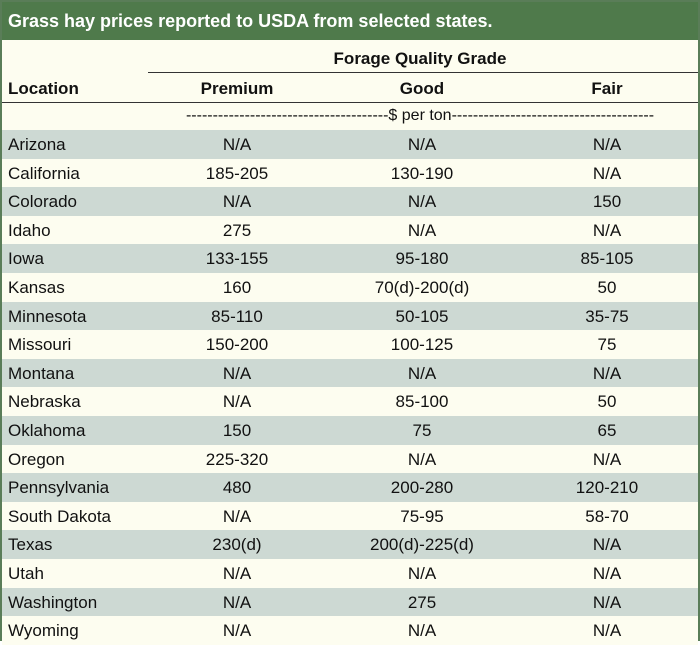 The image size is (700, 645). What do you see at coordinates (350, 516) in the screenshot?
I see `table-row: South Dakota N/A 75-95 58-70` at bounding box center [350, 516].